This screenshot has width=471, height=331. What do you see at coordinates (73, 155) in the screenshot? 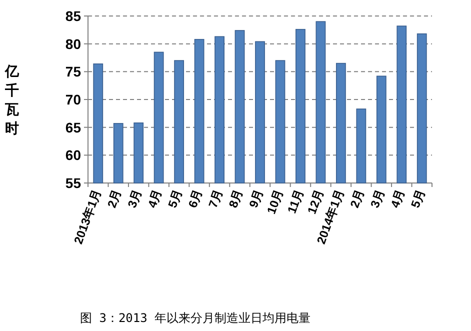
I see `y-tick-label: 60` at bounding box center [73, 155].